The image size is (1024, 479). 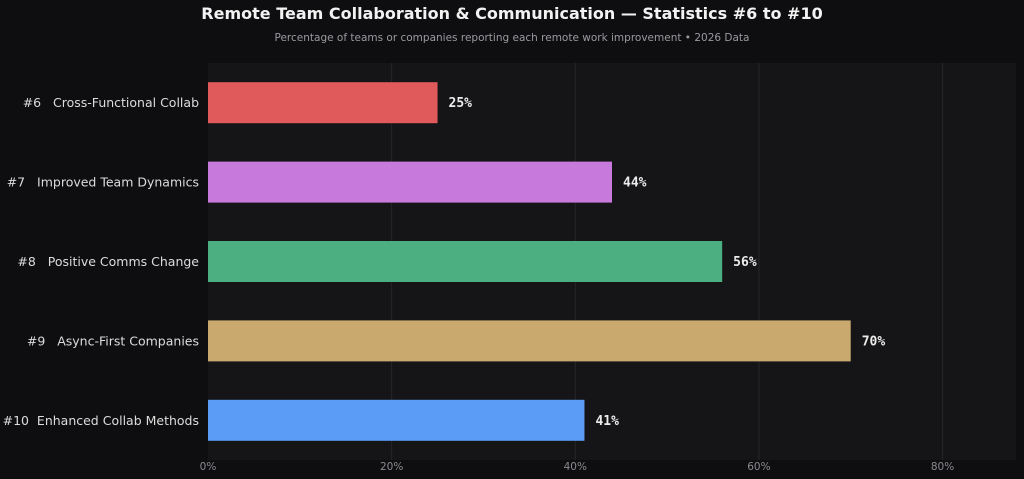 I want to click on category-label: #10 Enhanced Collab Methods, so click(x=101, y=420).